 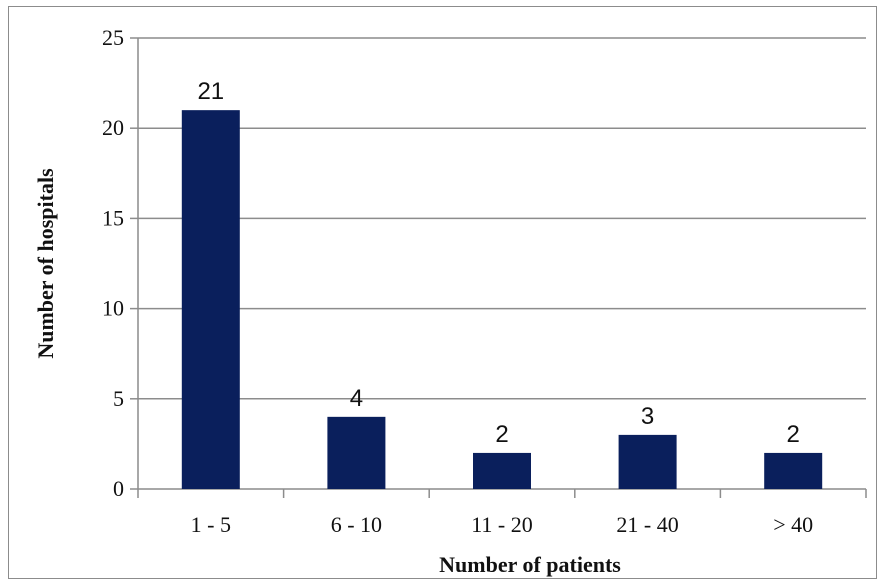 What do you see at coordinates (118, 488) in the screenshot?
I see `y-tick-label: 0` at bounding box center [118, 488].